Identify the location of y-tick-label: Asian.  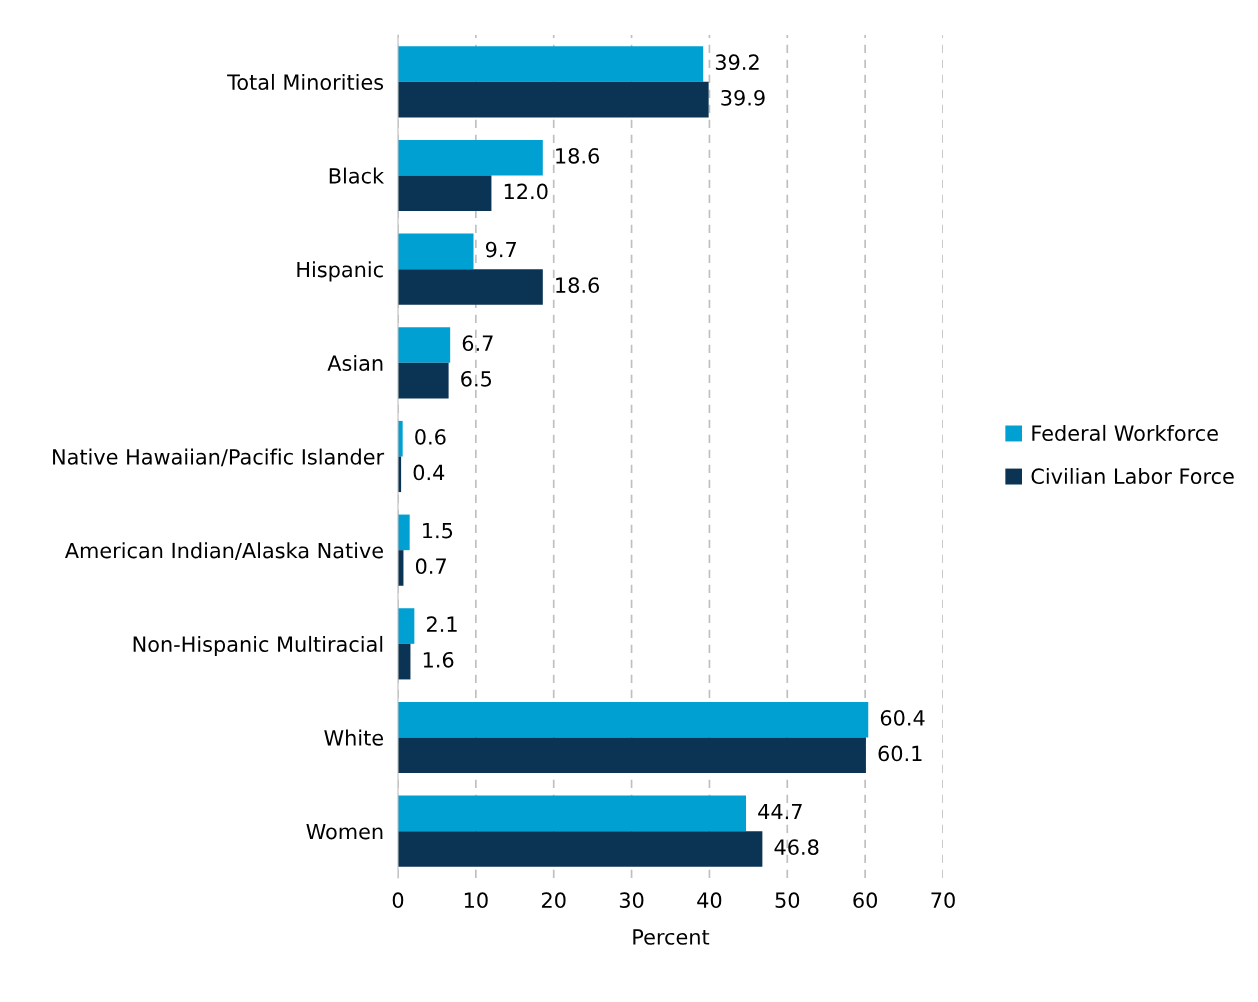
(355, 363).